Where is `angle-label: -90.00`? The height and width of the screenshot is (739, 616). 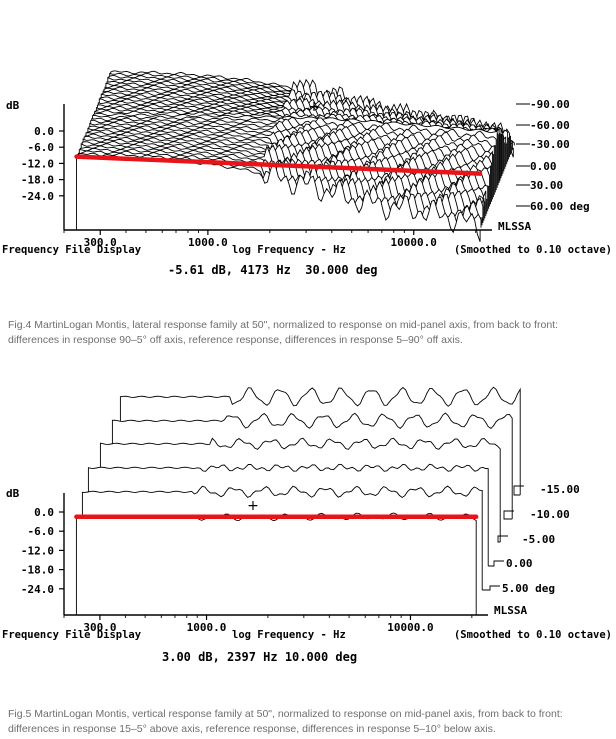 angle-label: -90.00 is located at coordinates (550, 104).